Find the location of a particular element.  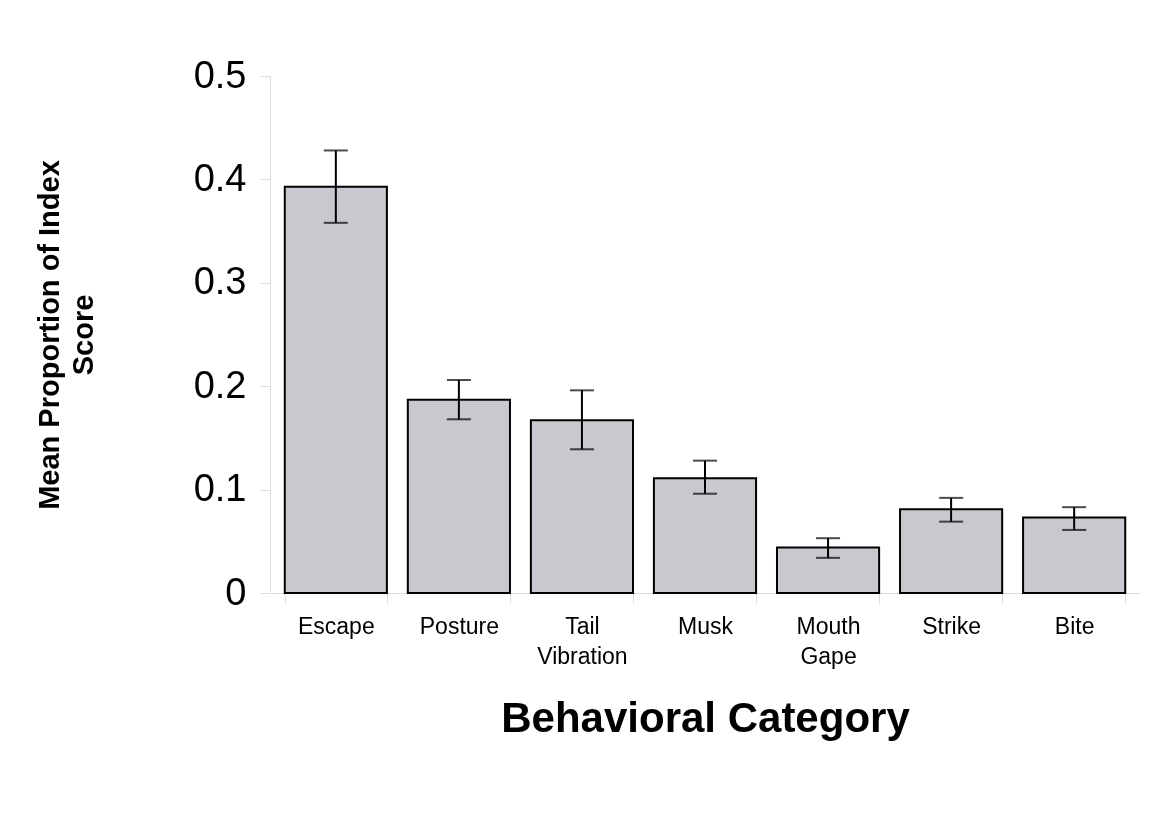

x-tick-label: Bite is located at coordinates (1074, 625).